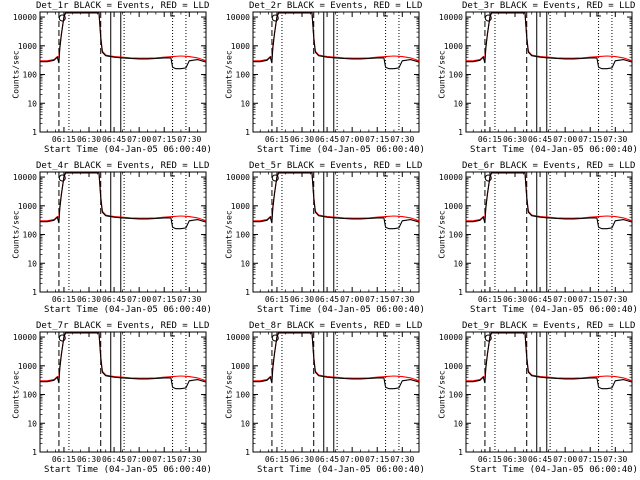 Image resolution: width=640 pixels, height=480 pixels. What do you see at coordinates (549, 166) in the screenshot?
I see `panel-title: Det_6r BLACK = Events, RED = LLD` at bounding box center [549, 166].